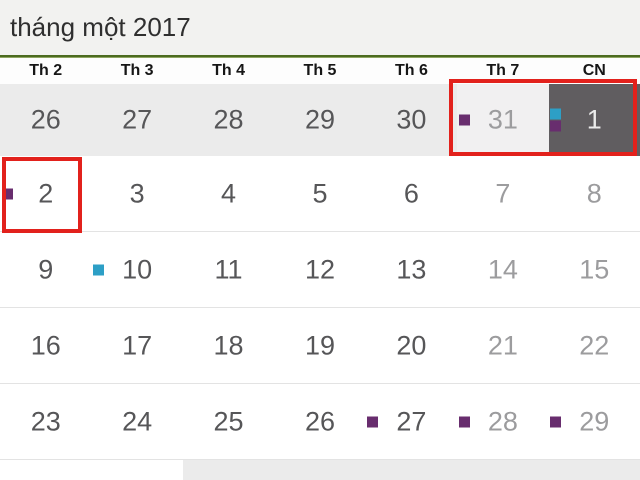 The height and width of the screenshot is (480, 640). I want to click on day-number: 6, so click(411, 193).